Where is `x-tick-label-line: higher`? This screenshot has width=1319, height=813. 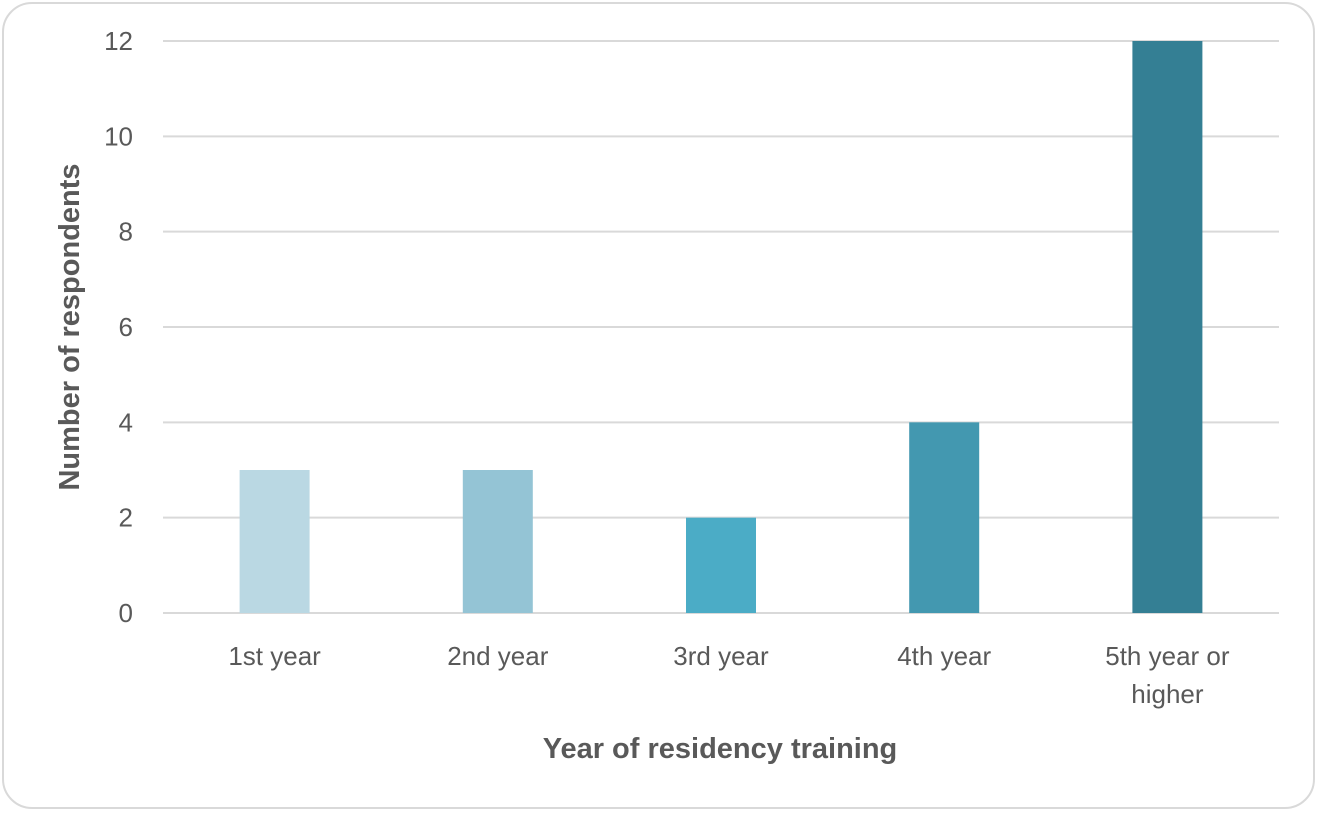
x-tick-label-line: higher is located at coordinates (1167, 694).